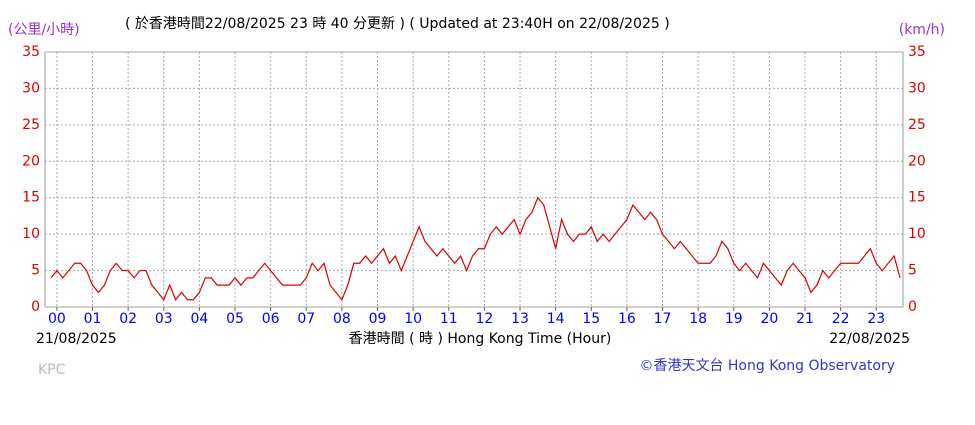  Describe the element at coordinates (922, 30) in the screenshot. I see `y2-axis-label: (km/h)` at that location.